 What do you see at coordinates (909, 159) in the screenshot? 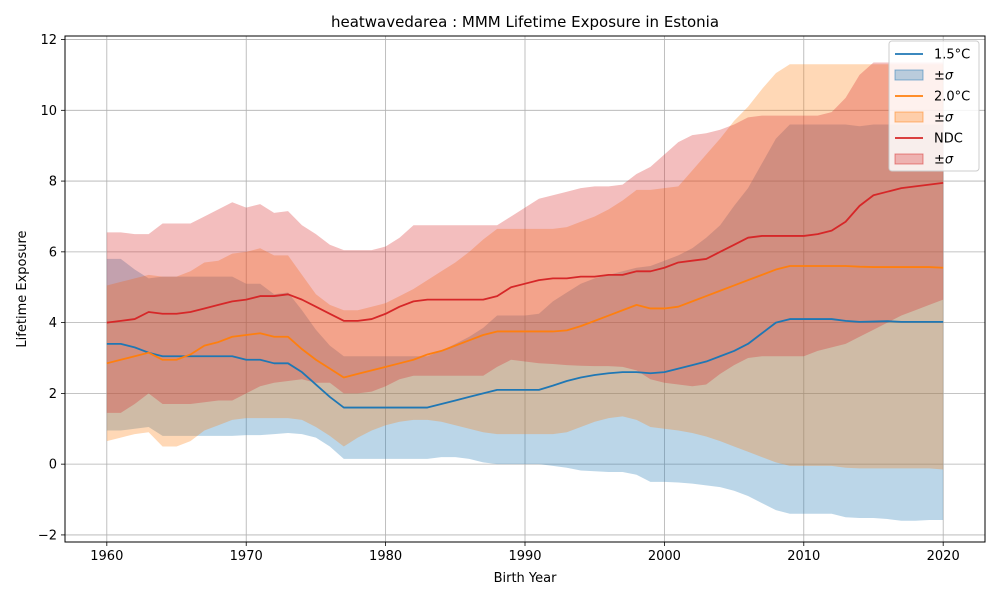
I see `legend-patch-ndc` at bounding box center [909, 159].